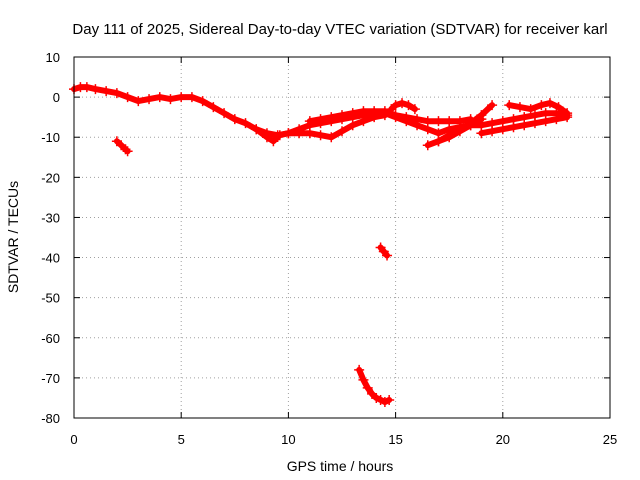  Describe the element at coordinates (50, 258) in the screenshot. I see `y-tick-label: -40` at that location.